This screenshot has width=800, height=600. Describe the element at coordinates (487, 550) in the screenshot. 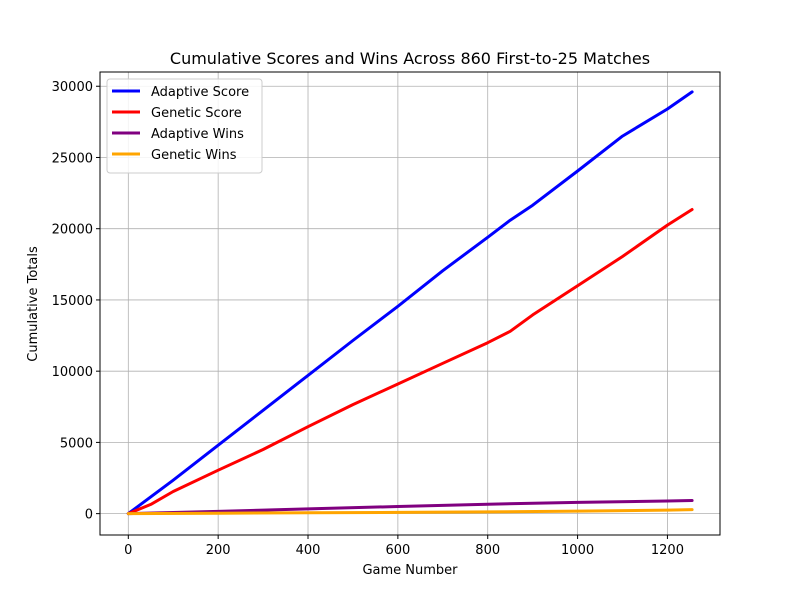

I see `x-tick-label: 800` at that location.